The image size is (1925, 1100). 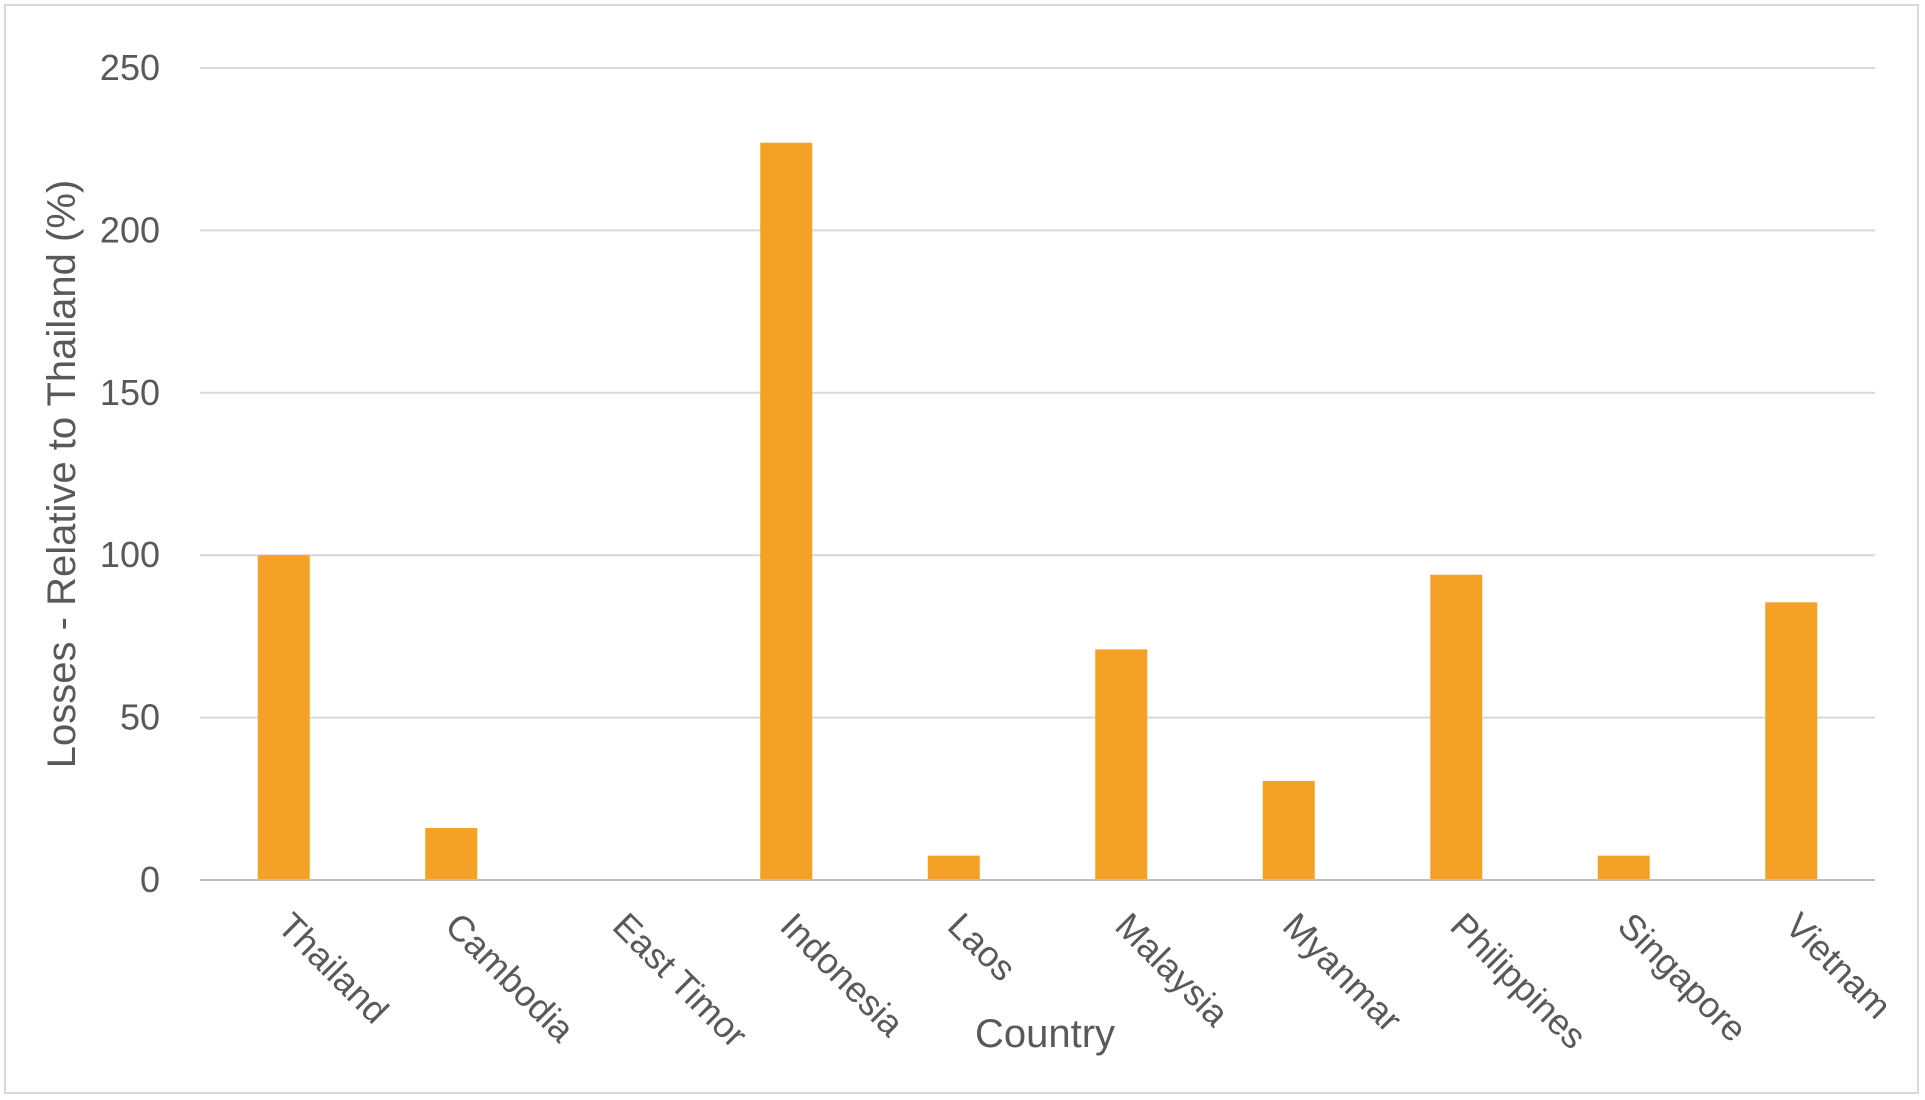 What do you see at coordinates (1519, 981) in the screenshot?
I see `x-tick-label: Philippines` at bounding box center [1519, 981].